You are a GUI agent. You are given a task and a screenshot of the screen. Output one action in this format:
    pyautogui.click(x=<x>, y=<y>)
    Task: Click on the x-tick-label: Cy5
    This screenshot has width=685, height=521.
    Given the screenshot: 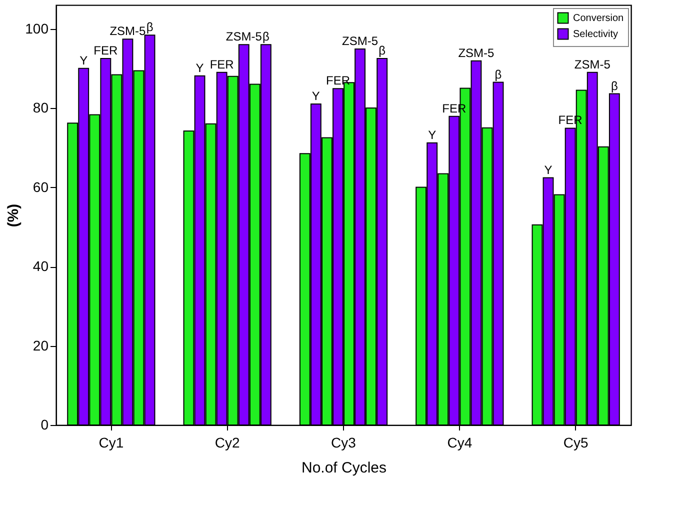 What is the action you would take?
    pyautogui.click(x=575, y=442)
    